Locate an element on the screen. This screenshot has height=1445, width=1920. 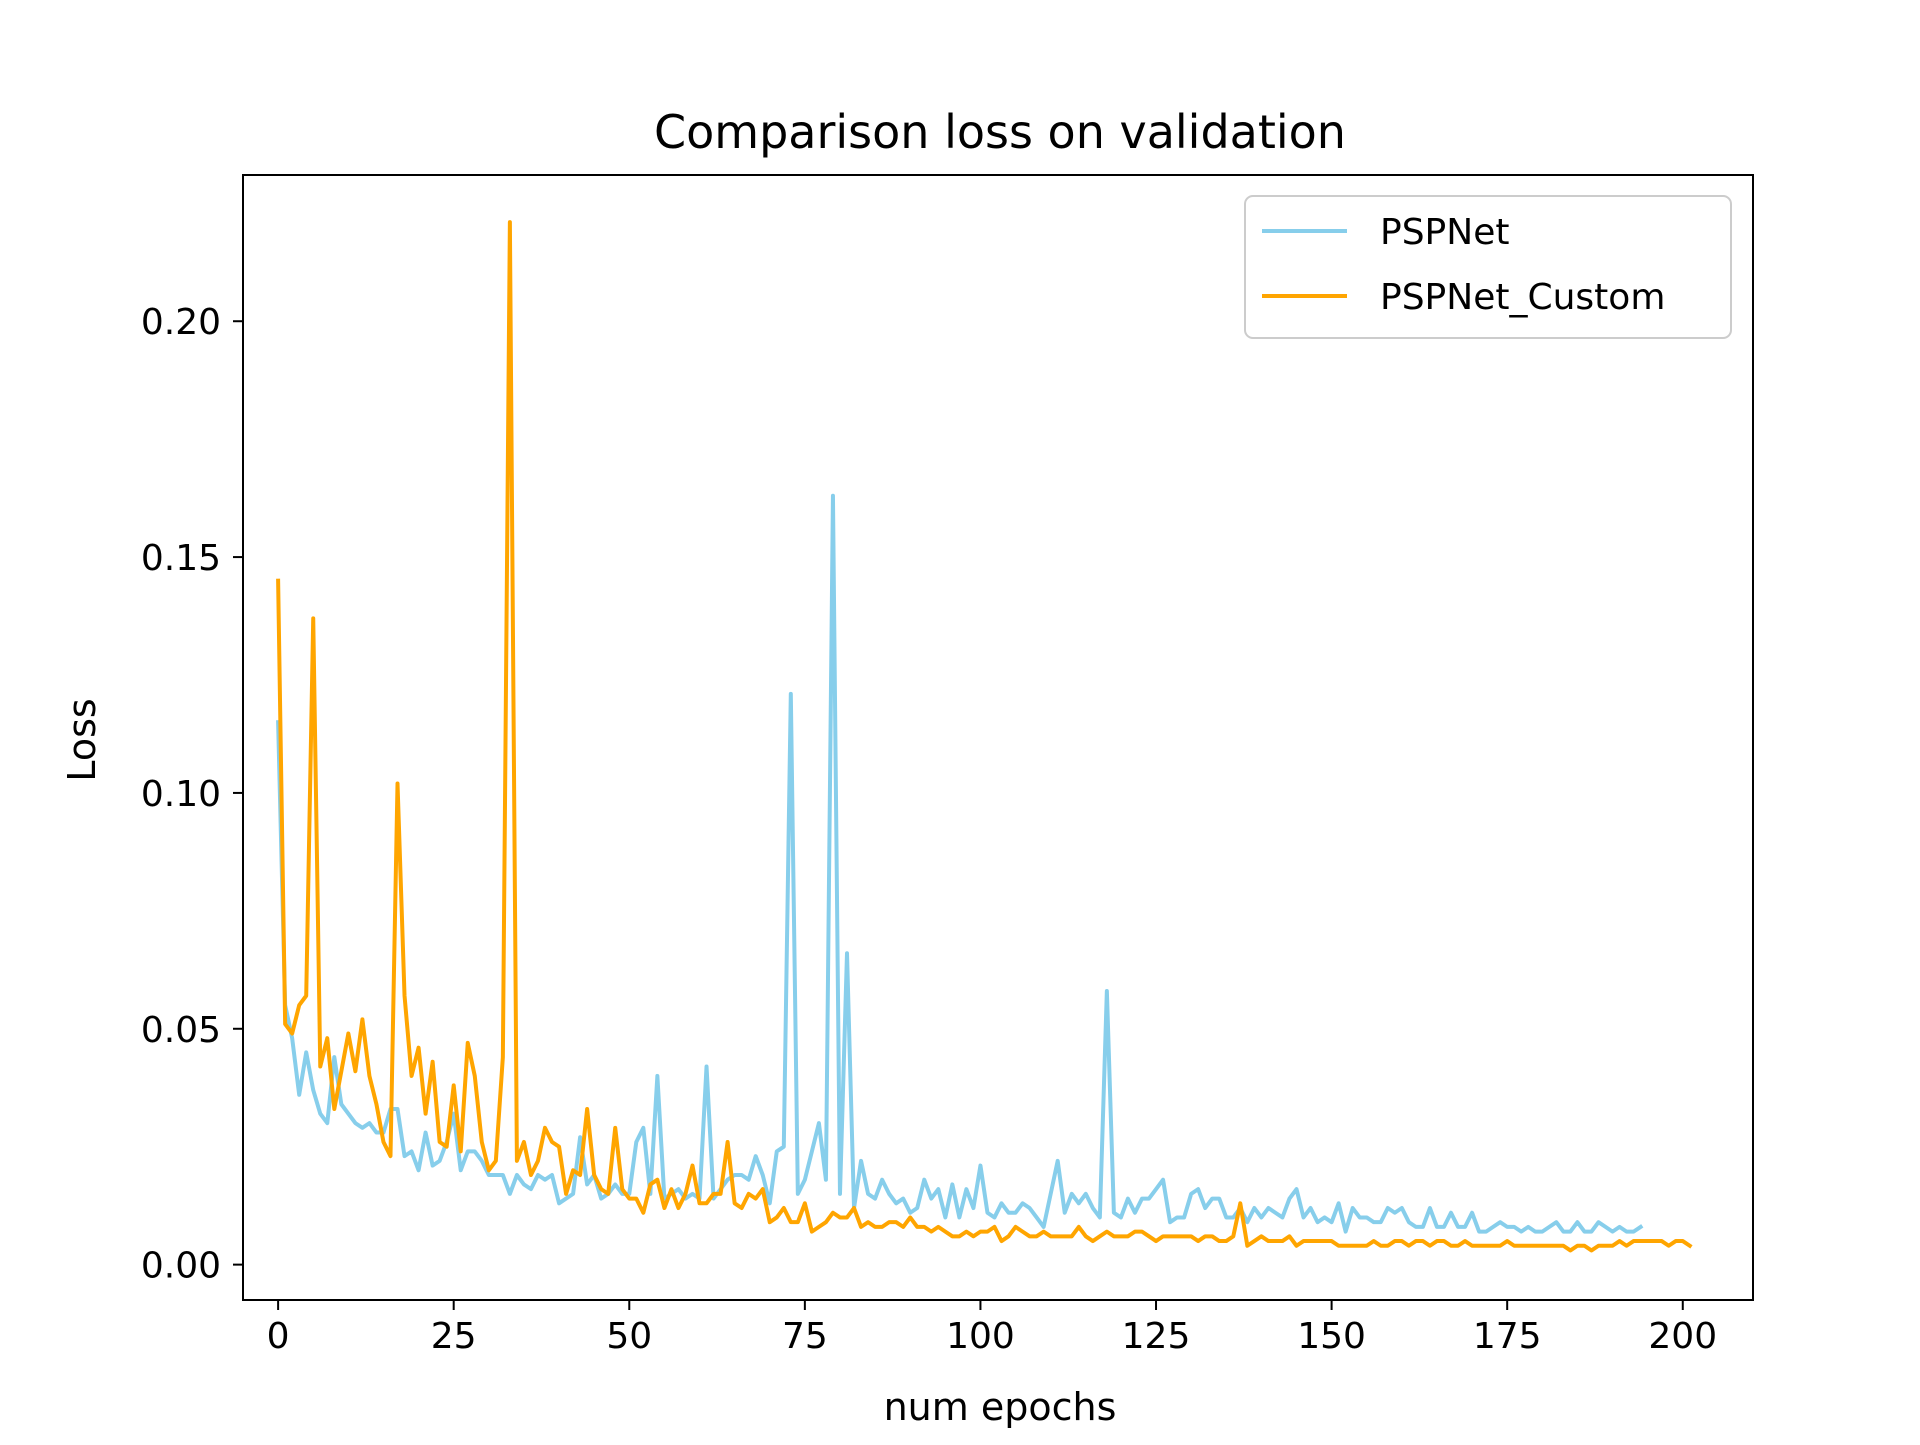
y-axis-ticks: 0.00 0.05 0.10 0.15 0.20 is located at coordinates (192, 794).